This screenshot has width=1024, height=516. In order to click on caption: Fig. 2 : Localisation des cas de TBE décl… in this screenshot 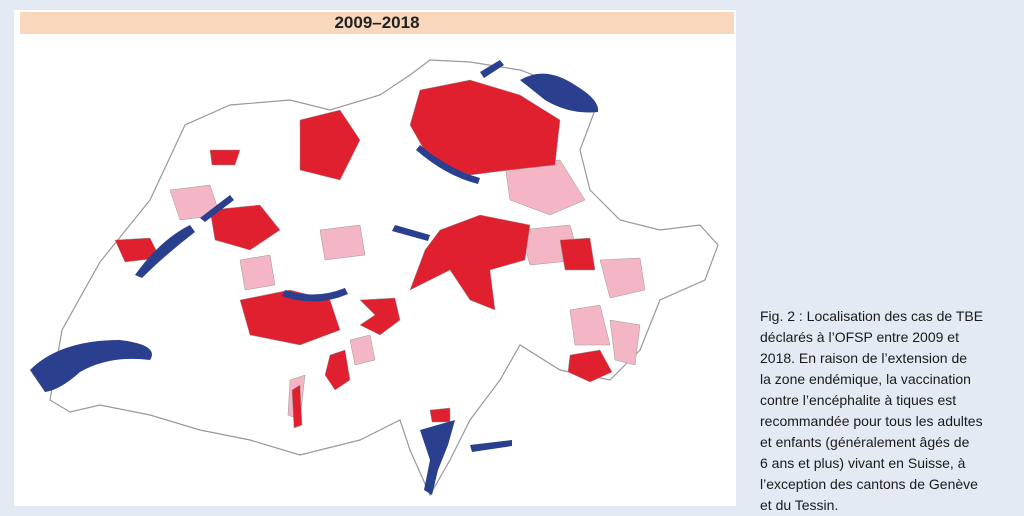, I will do `click(890, 411)`.